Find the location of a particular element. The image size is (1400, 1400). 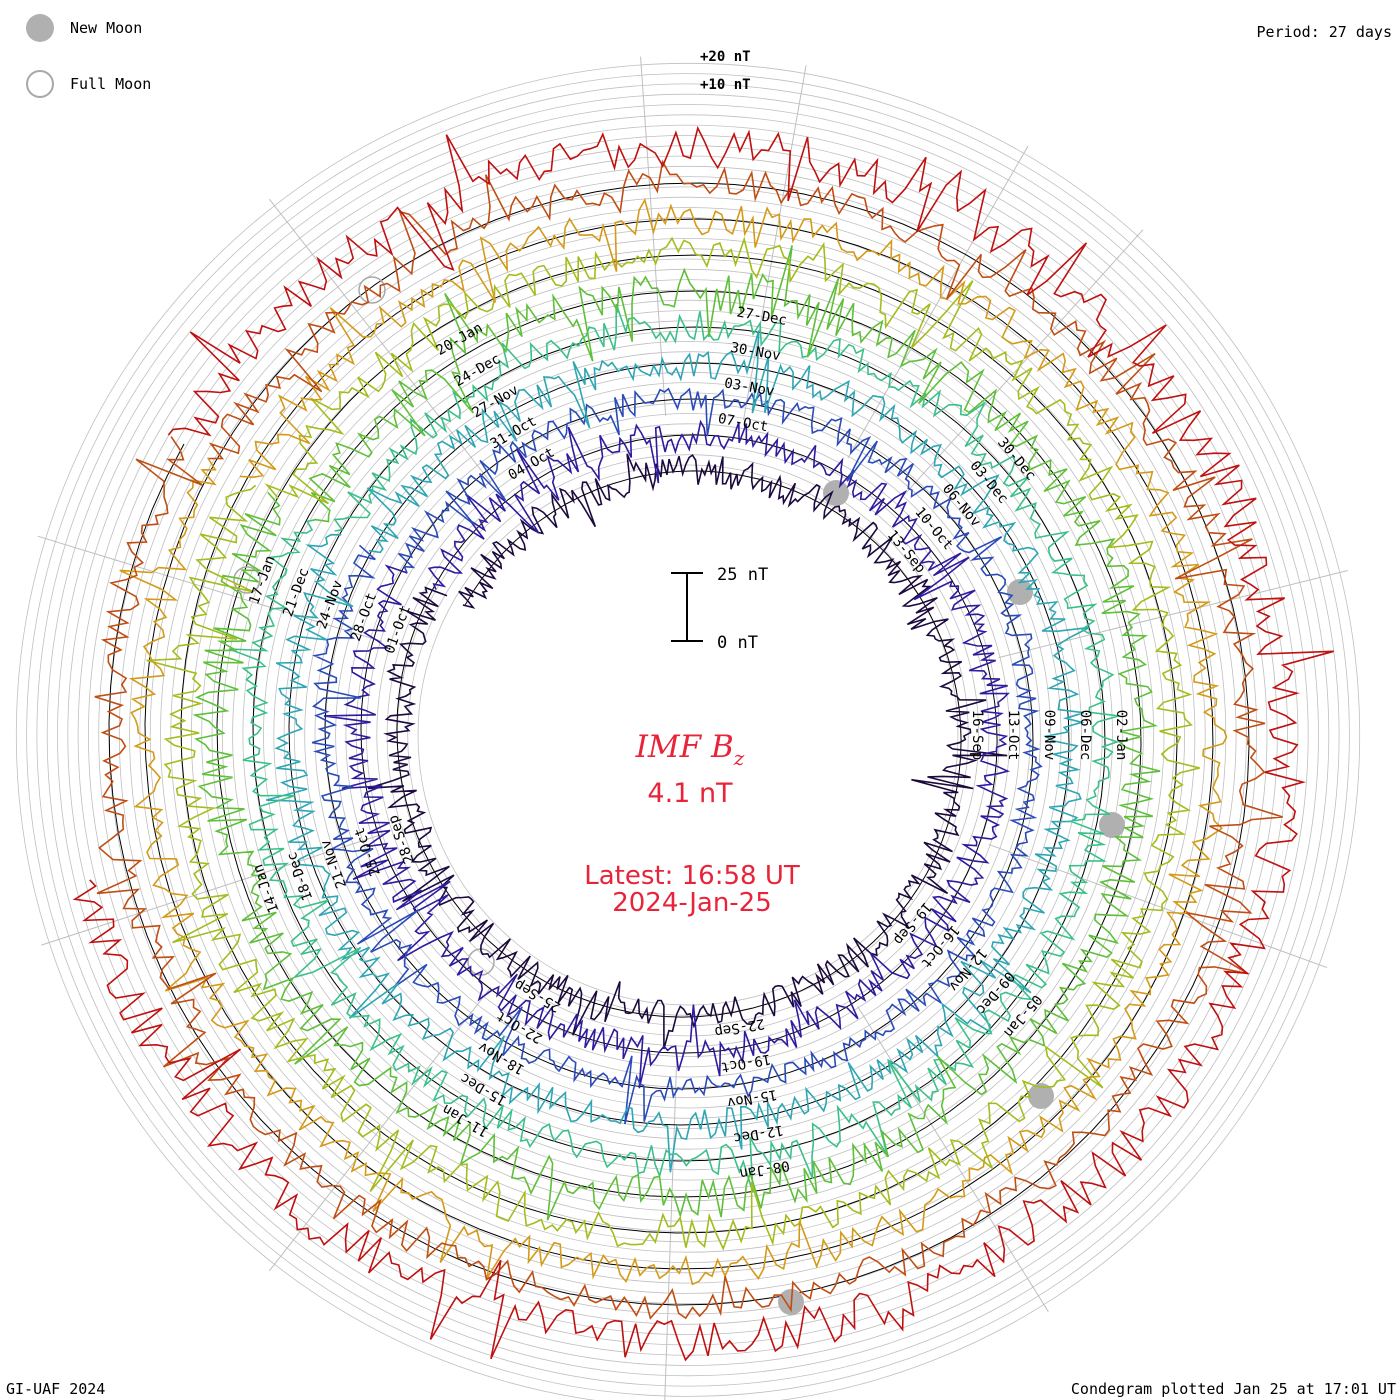

footer-plotted: Condegram plotted Jan 25 at 17:01 UT is located at coordinates (1233, 1389).